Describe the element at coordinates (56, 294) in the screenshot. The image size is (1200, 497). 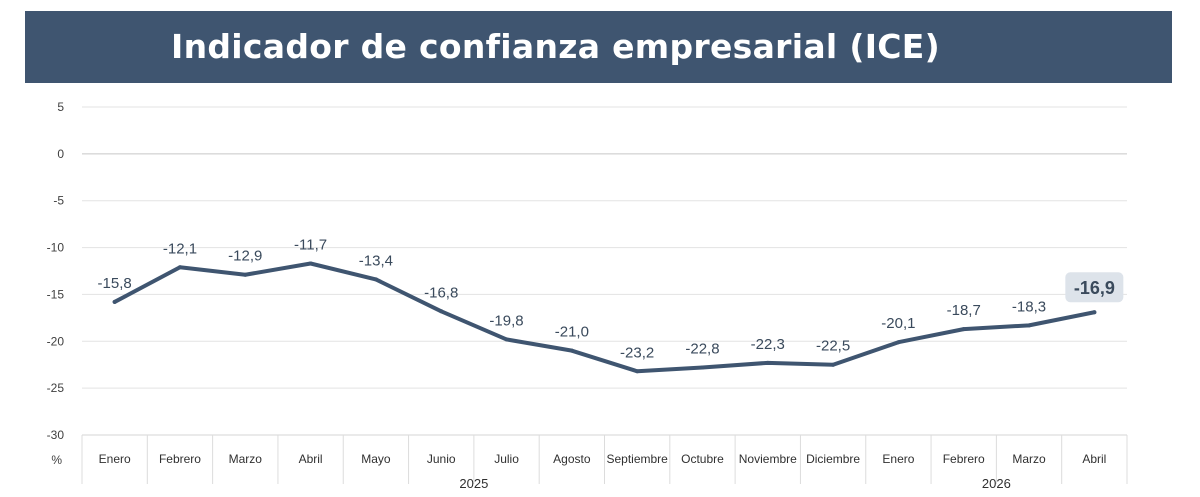
I see `y-tick-label: -15` at that location.